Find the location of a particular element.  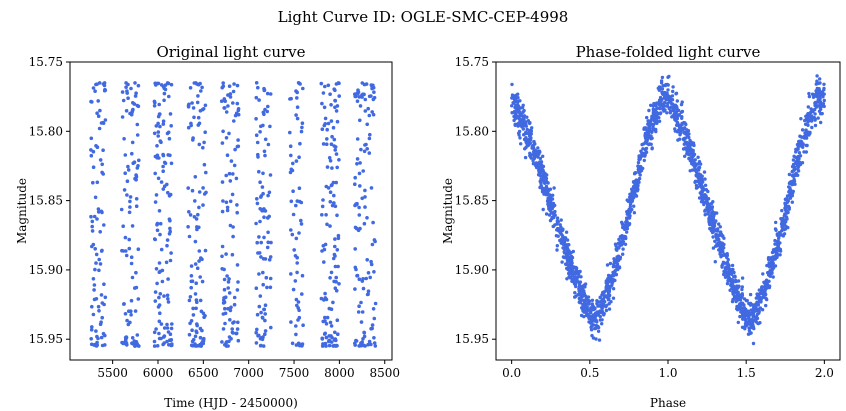

y-axis-ticks-original: 15.75 15.80 15.85 15.90 15.95 is located at coordinates (49, 200).